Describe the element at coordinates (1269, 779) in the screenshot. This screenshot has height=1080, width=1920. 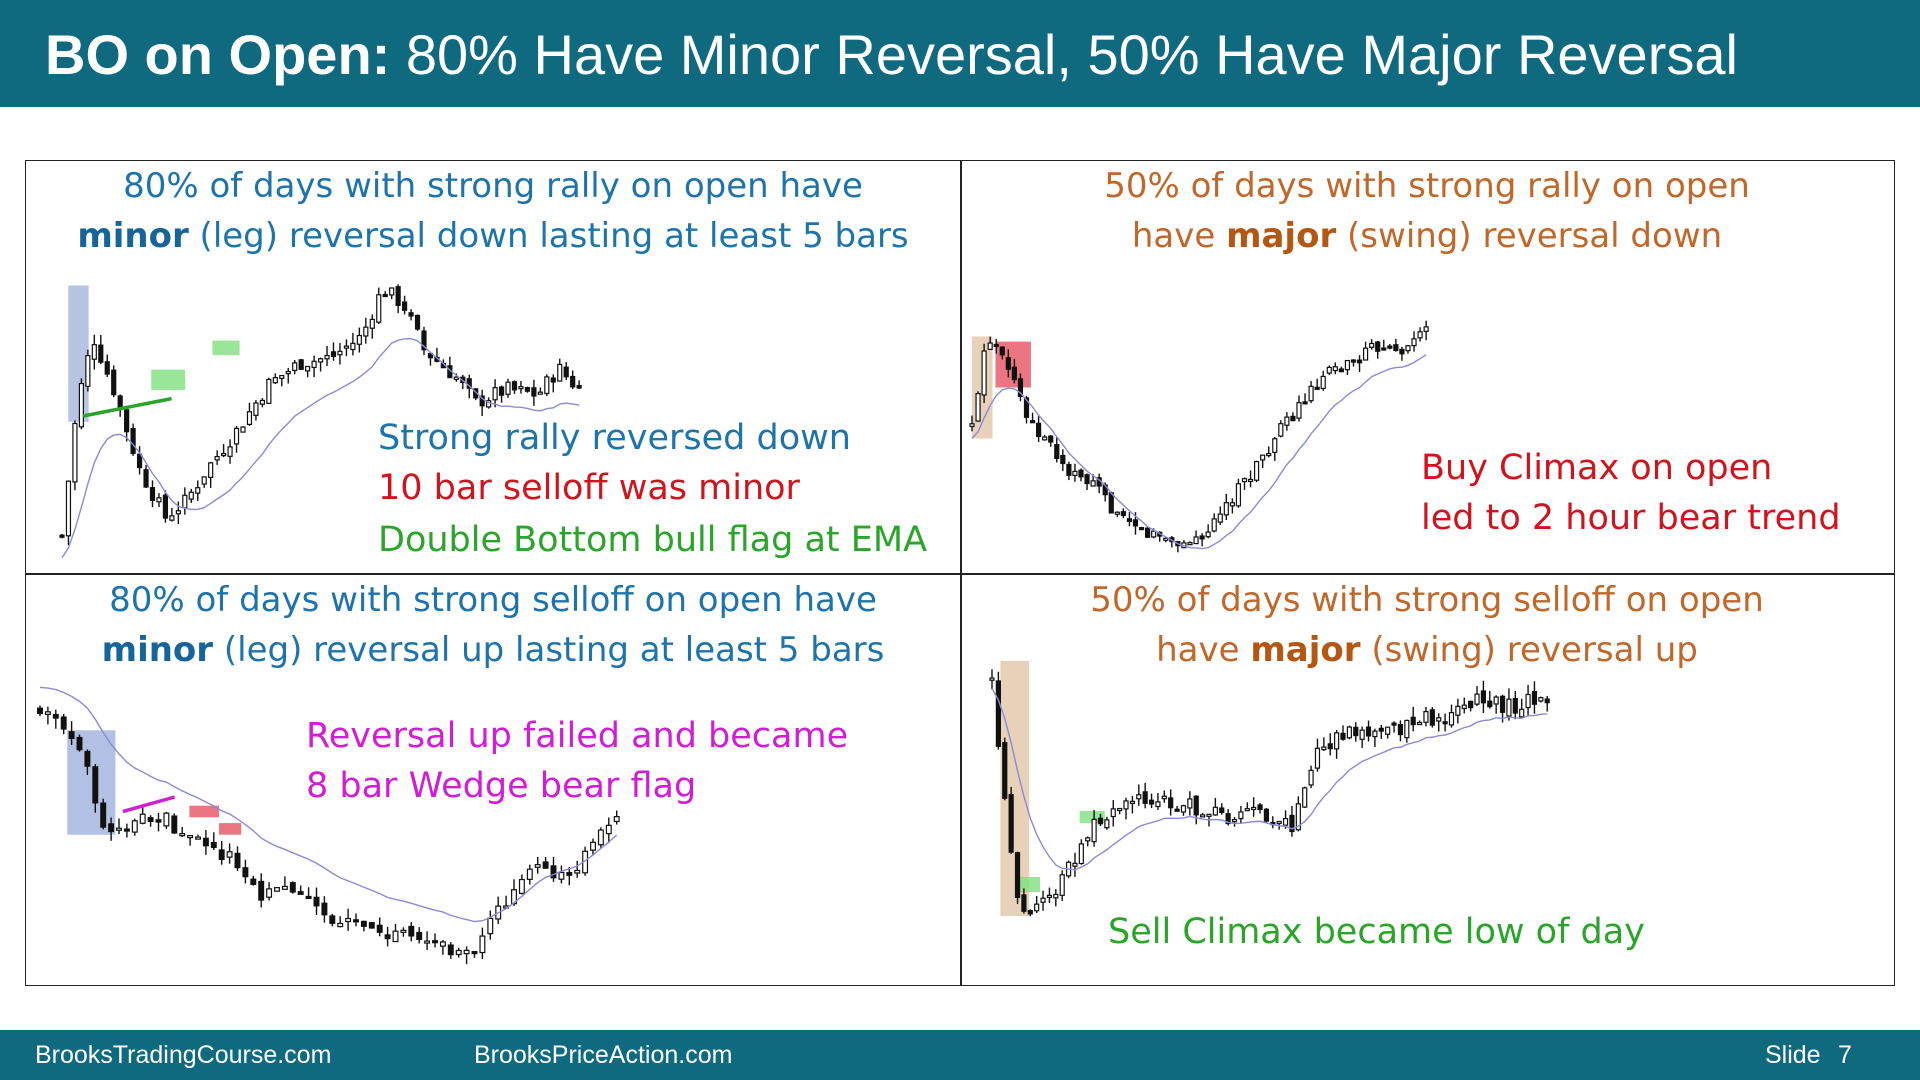
I see `ema-line` at that location.